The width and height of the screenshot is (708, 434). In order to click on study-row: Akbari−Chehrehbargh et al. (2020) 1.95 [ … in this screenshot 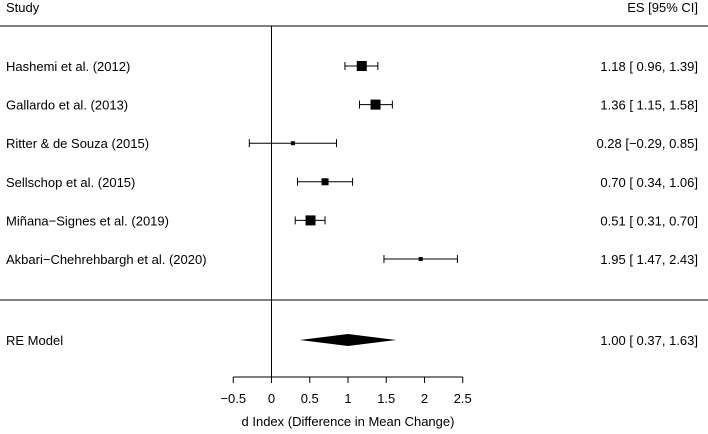, I will do `click(352, 259)`.